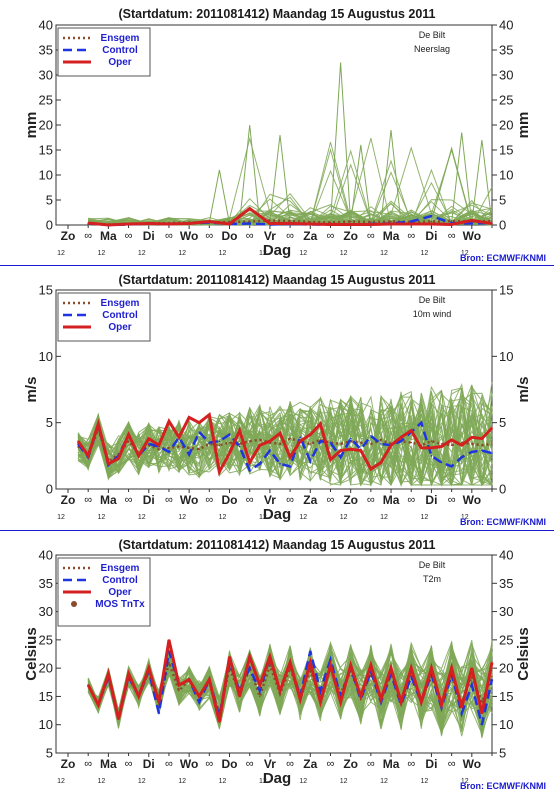 The height and width of the screenshot is (795, 554). Describe the element at coordinates (503, 522) in the screenshot. I see `source-credit: Bron: ECMWF/KNMI` at that location.